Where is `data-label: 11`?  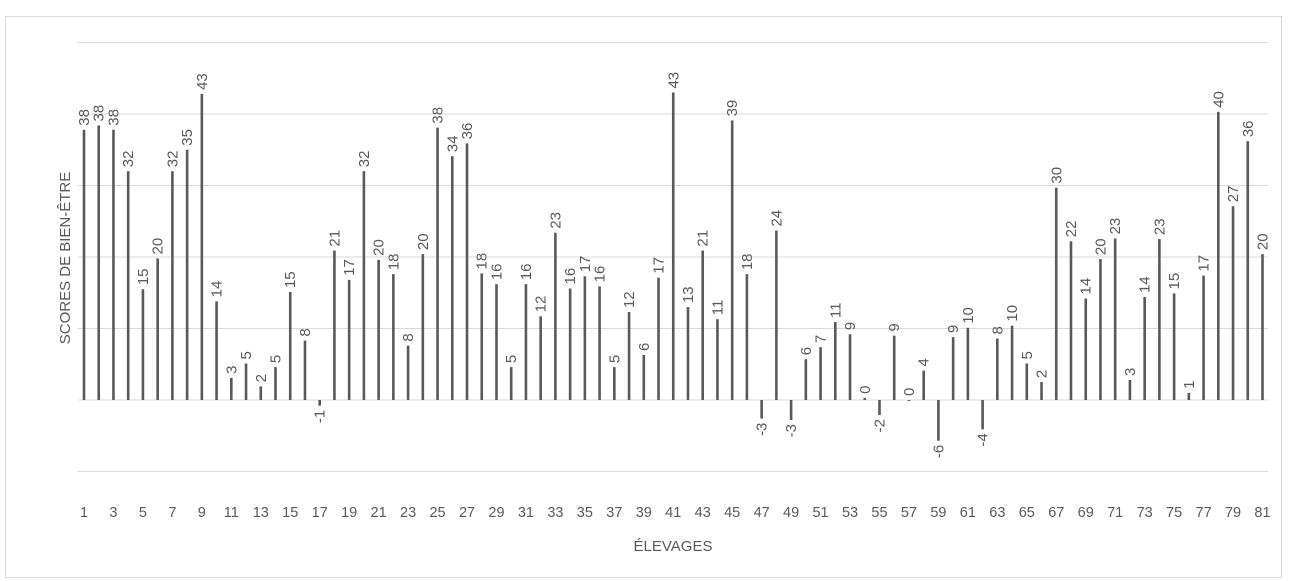
data-label: 11 is located at coordinates (717, 308).